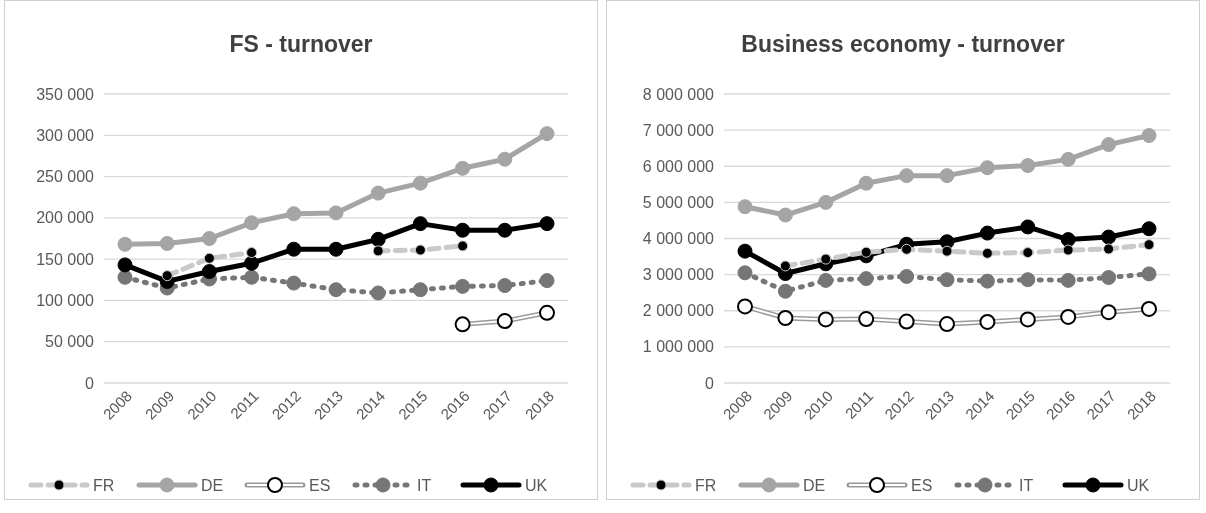 The width and height of the screenshot is (1206, 513). What do you see at coordinates (65, 94) in the screenshot?
I see `y-tick-label: 350 000` at bounding box center [65, 94].